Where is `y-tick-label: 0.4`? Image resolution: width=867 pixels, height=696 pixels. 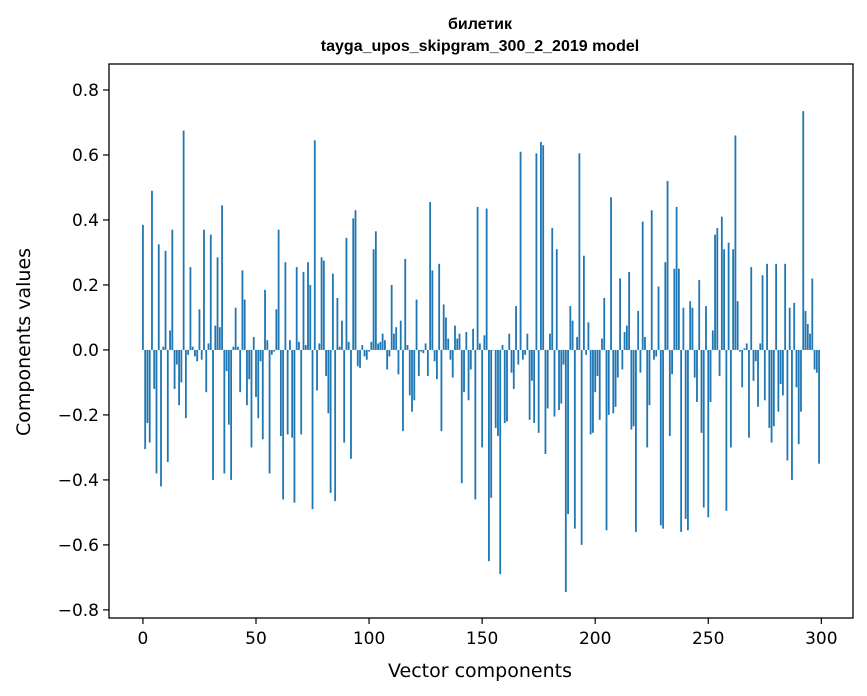 y-tick-label: 0.4 is located at coordinates (85, 221).